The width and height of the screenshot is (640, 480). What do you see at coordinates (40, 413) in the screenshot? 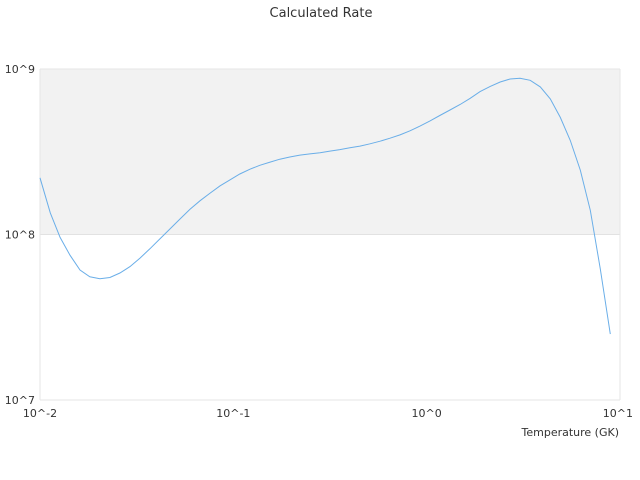
I see `x-tick-label: 10^-2` at bounding box center [40, 413].